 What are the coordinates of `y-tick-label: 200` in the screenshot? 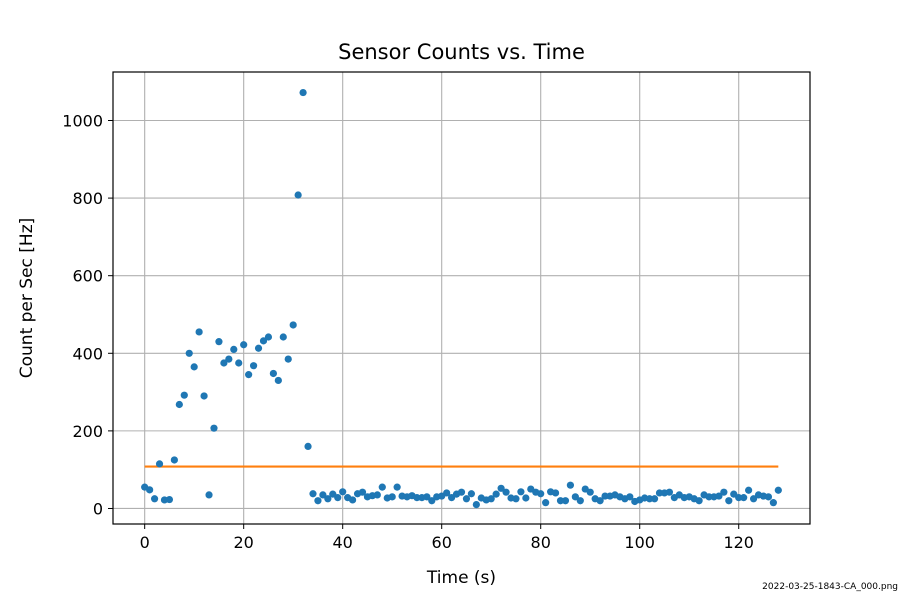 It's located at (87, 431).